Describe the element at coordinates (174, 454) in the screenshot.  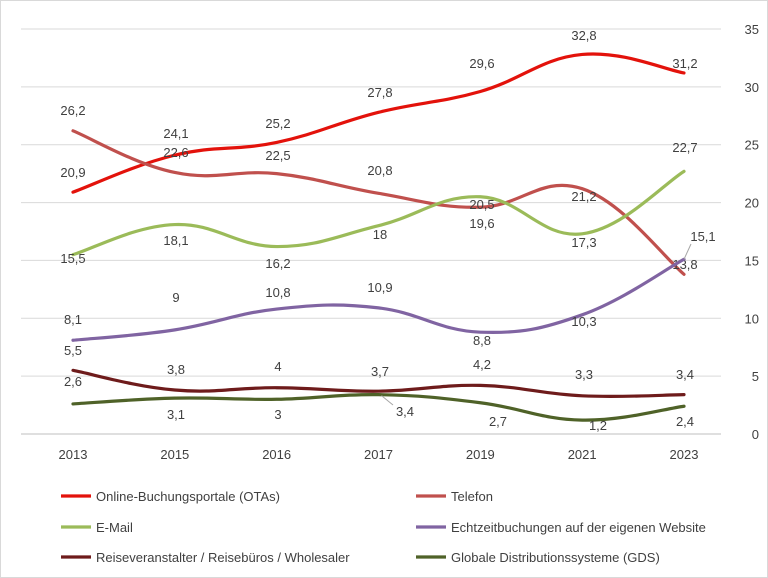
I see `x-tick-label: 2015` at that location.